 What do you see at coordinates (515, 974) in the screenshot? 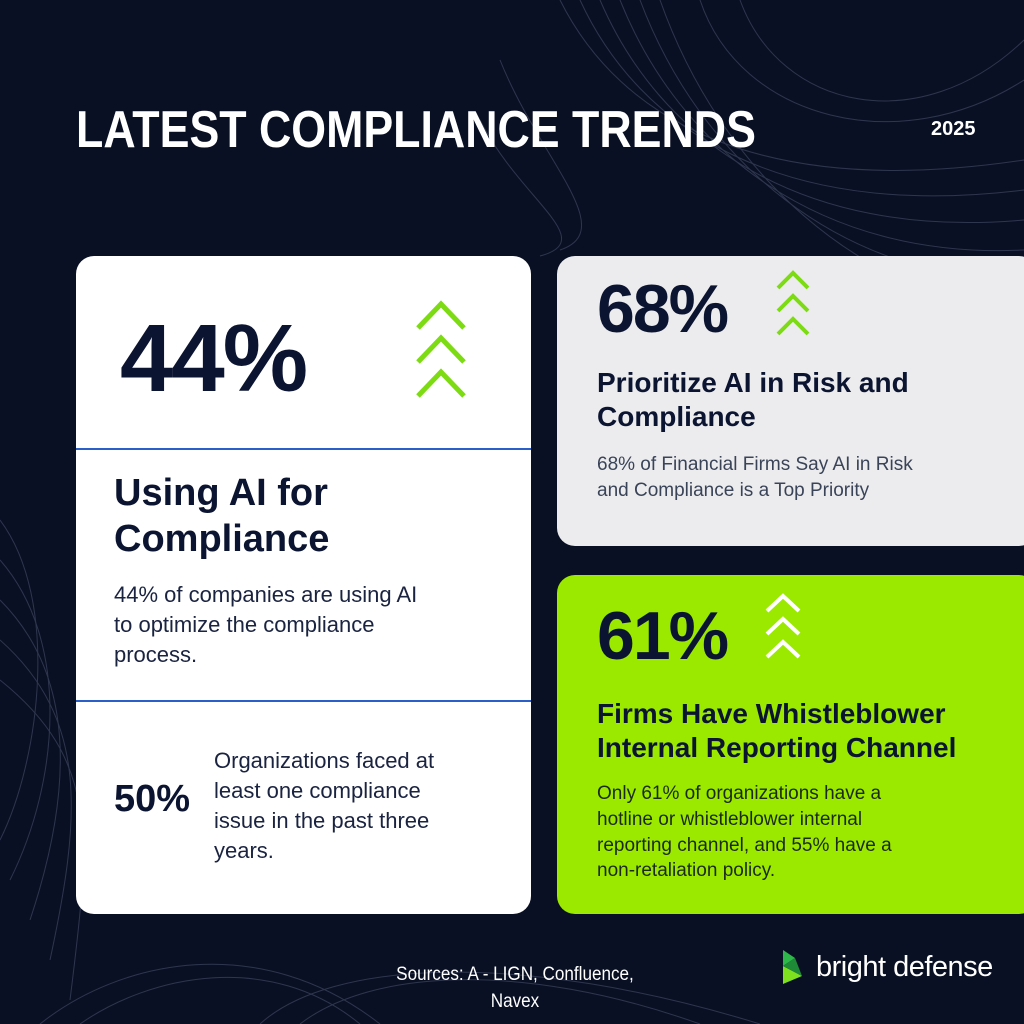
I see `sources-line: Sources: A - LIGN, Confluence,` at bounding box center [515, 974].